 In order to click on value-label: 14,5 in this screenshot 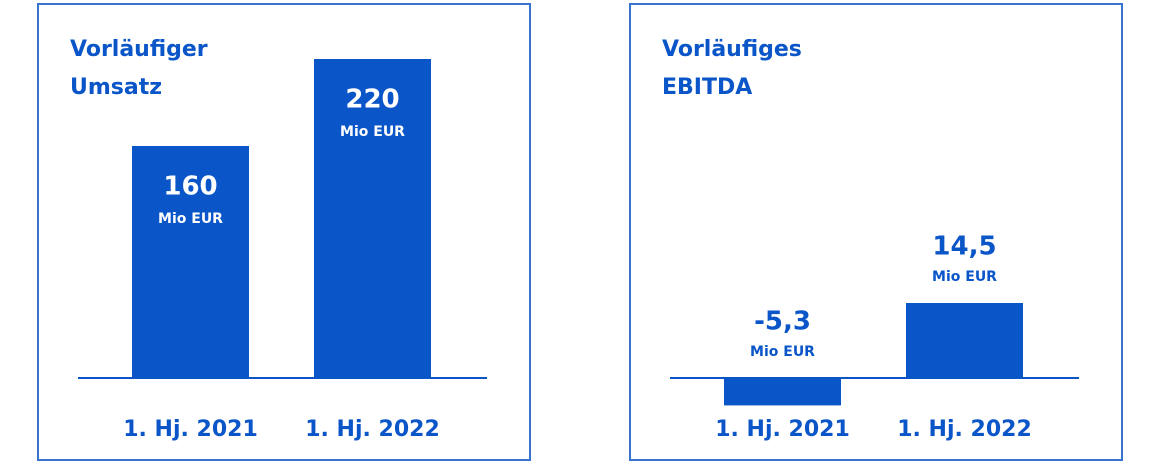, I will do `click(964, 247)`.